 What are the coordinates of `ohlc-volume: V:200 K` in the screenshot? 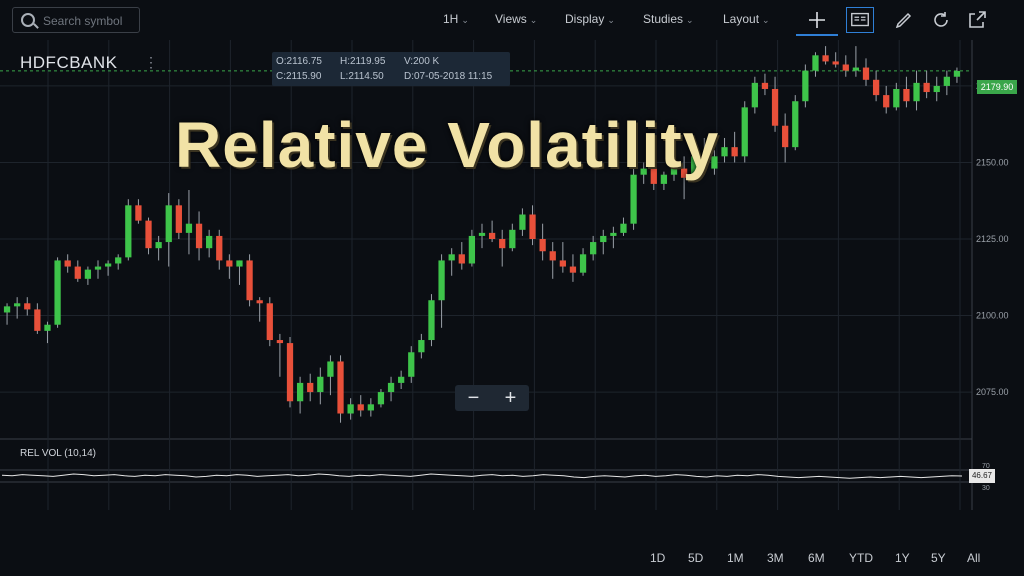 It's located at (422, 61).